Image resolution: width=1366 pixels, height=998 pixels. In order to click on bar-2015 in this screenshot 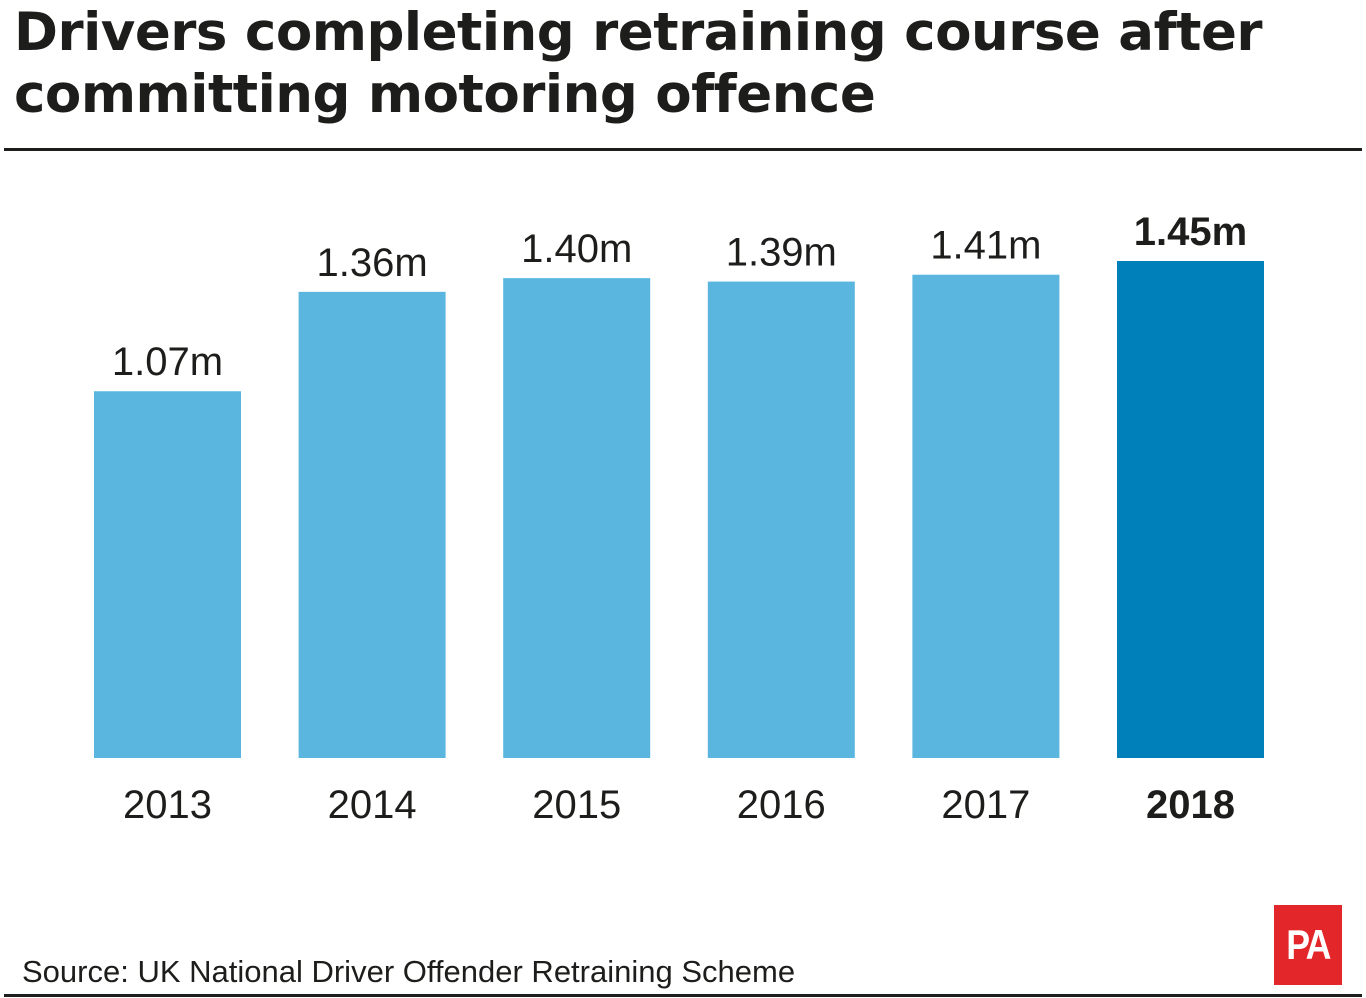, I will do `click(577, 518)`.